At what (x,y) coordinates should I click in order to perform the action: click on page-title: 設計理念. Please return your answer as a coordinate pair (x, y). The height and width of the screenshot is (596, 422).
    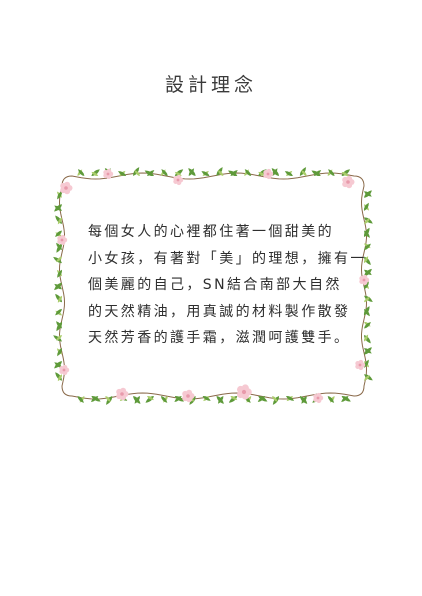
    Looking at the image, I should click on (210, 85).